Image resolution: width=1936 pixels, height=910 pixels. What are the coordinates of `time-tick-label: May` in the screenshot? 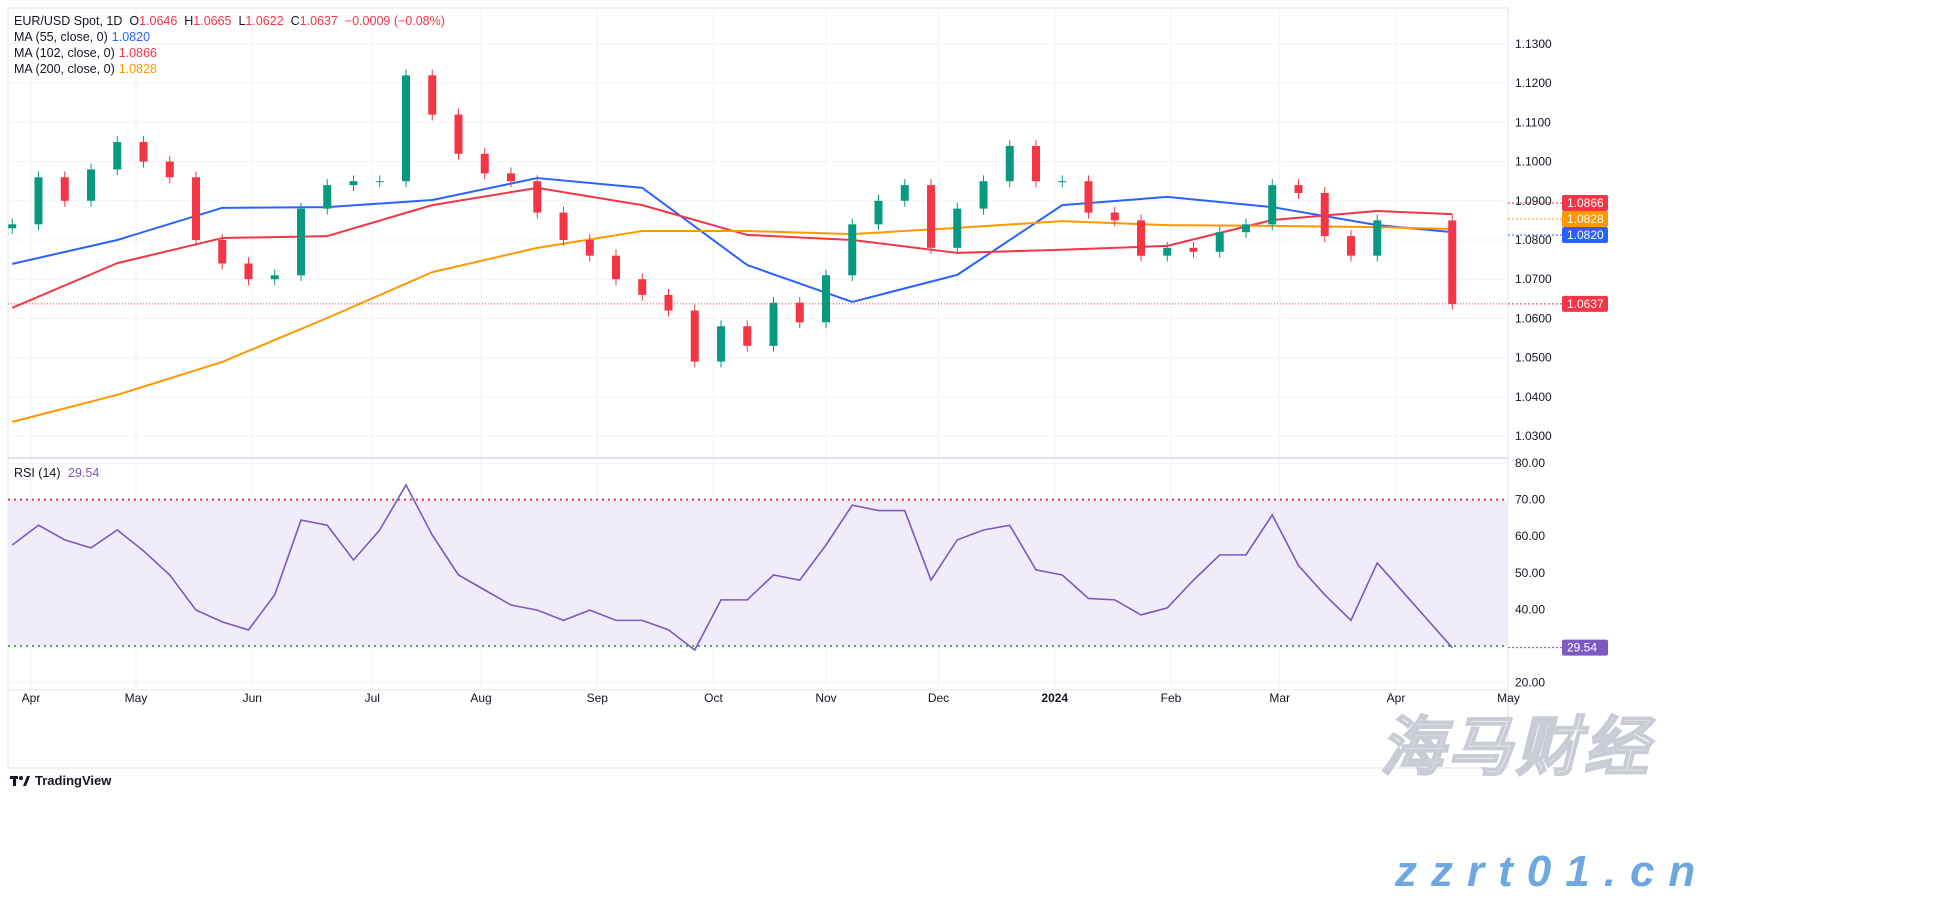 It's located at (136, 698).